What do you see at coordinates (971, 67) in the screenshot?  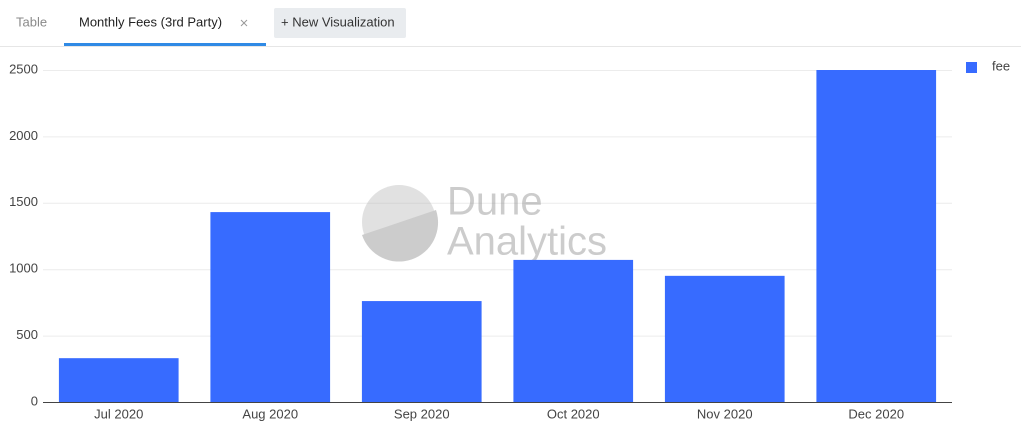 I see `legend-swatch` at bounding box center [971, 67].